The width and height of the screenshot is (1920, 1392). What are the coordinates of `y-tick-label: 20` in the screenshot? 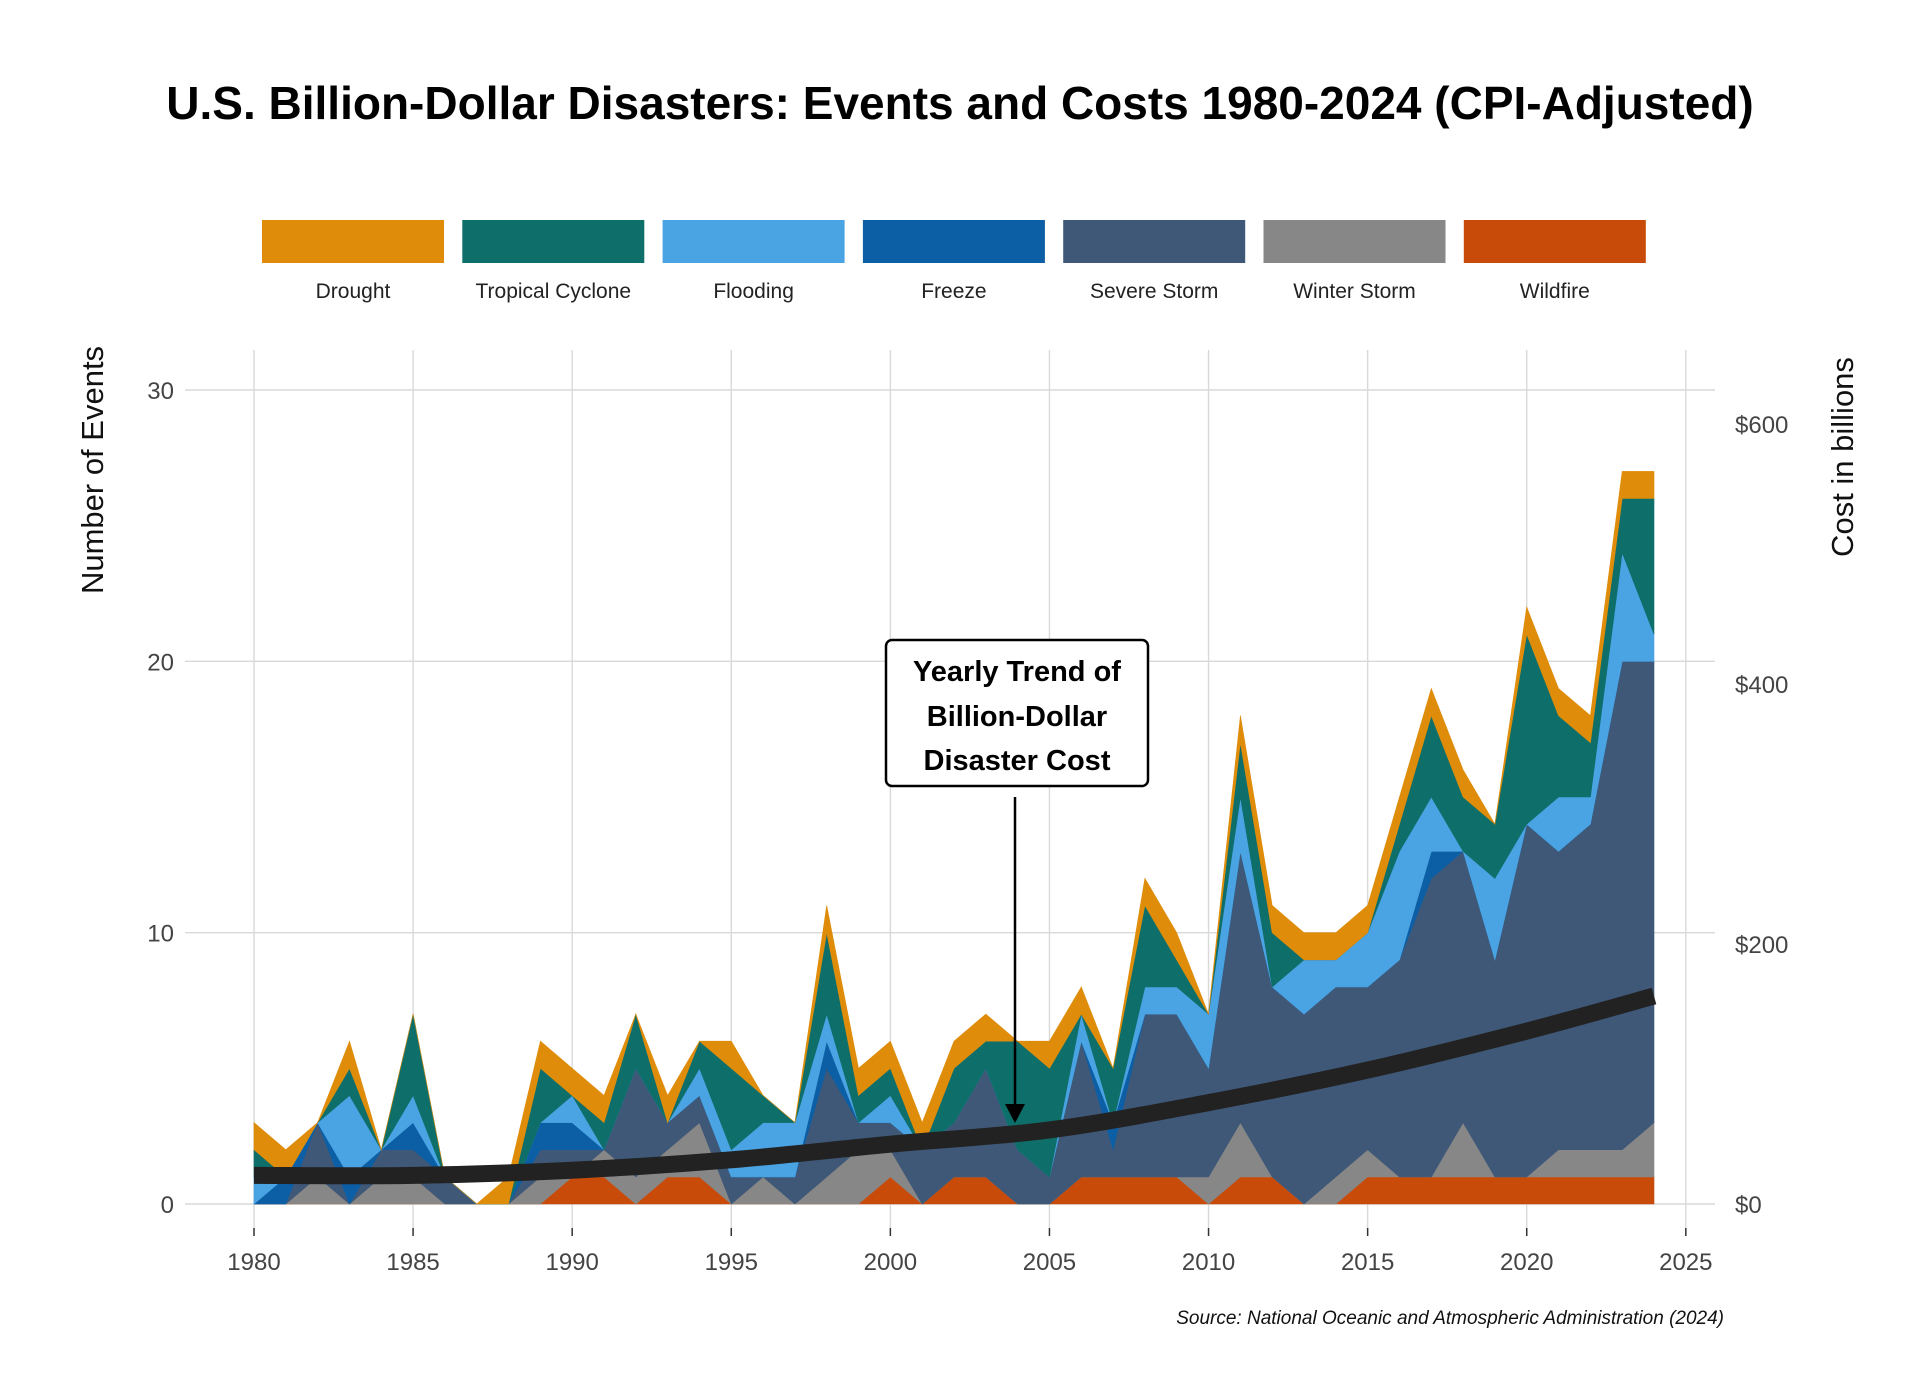 It's located at (160, 662).